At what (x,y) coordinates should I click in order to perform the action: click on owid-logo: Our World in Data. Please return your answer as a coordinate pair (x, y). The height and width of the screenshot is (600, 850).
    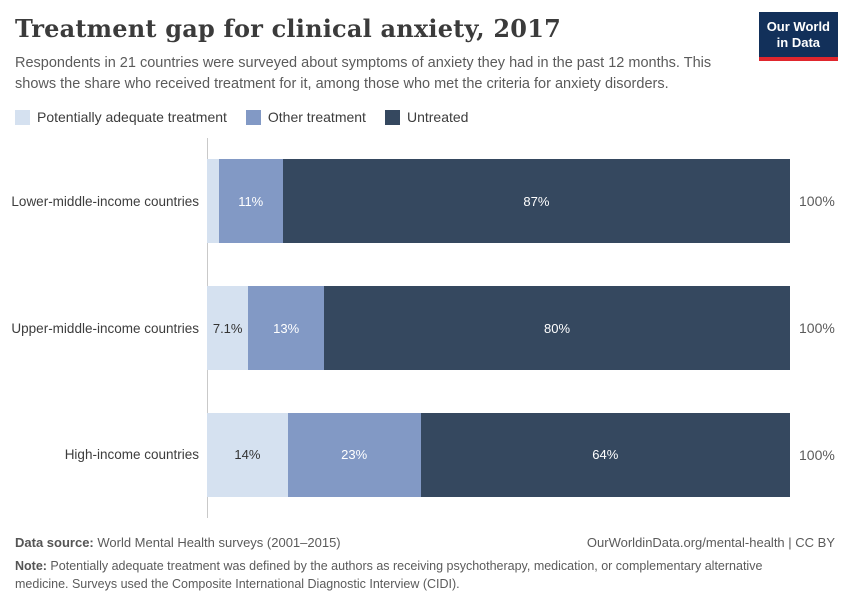
    Looking at the image, I should click on (798, 36).